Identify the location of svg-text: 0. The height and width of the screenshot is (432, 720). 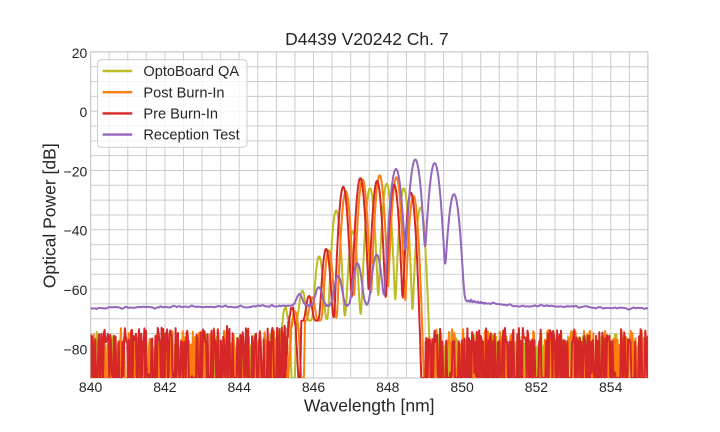
(84, 112).